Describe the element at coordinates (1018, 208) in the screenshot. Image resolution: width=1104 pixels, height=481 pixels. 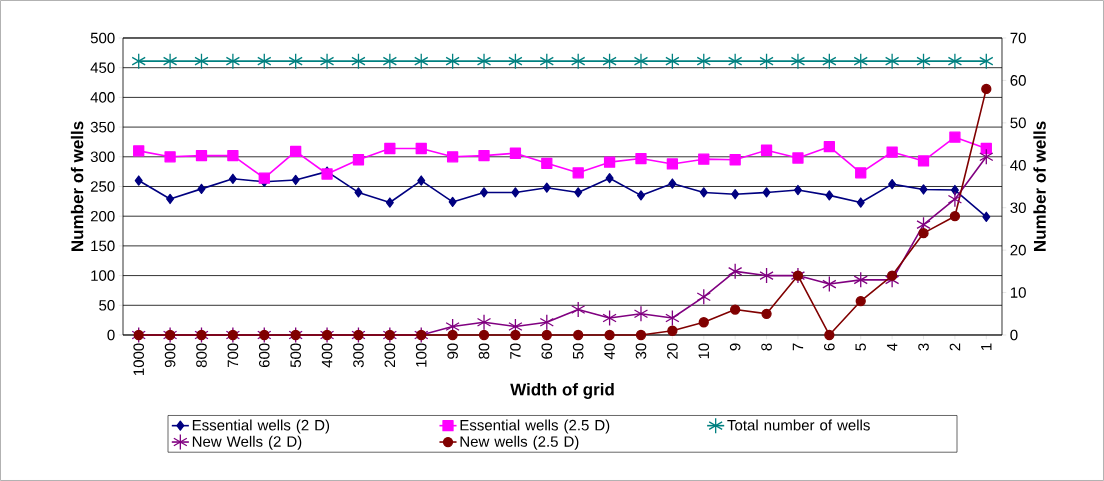
I see `y2-tick-label: 30` at that location.